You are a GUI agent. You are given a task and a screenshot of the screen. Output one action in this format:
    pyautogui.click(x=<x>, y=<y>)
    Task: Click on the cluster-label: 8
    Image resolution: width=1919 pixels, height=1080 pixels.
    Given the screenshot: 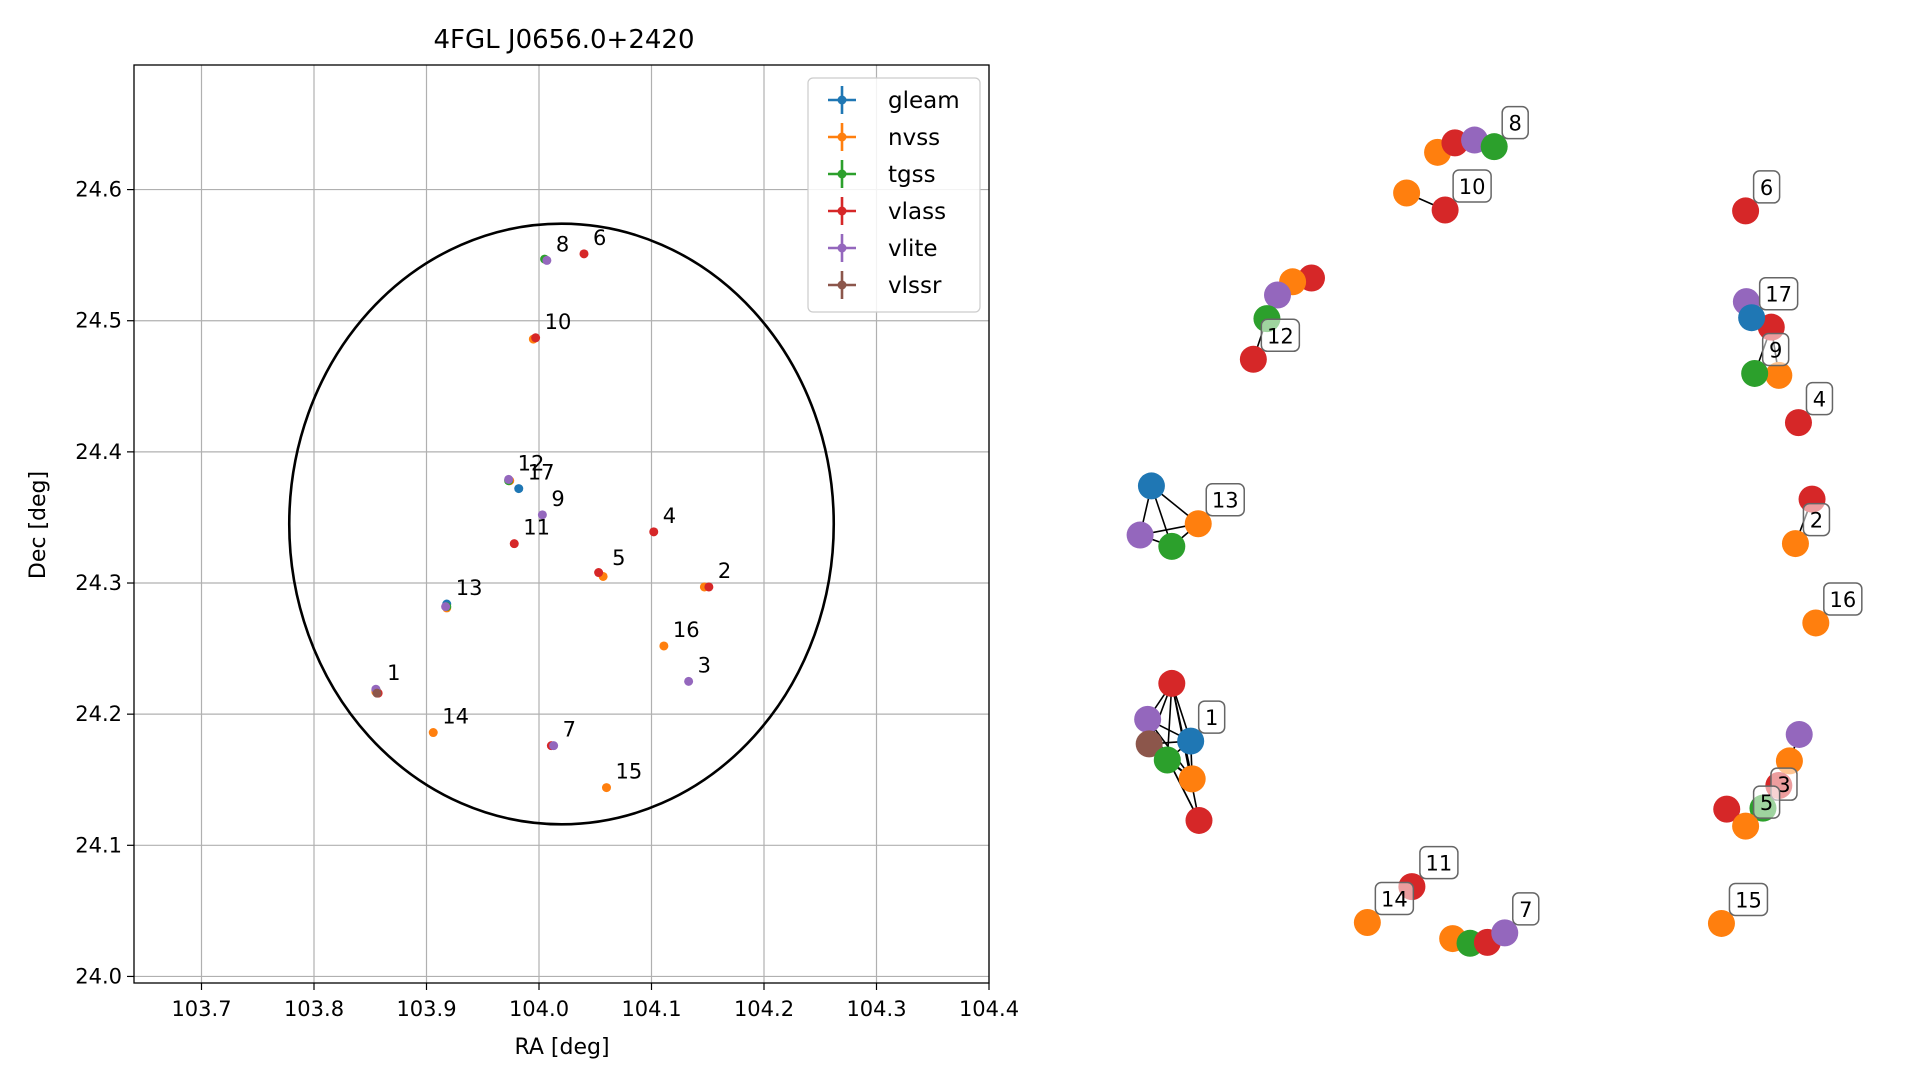 What is the action you would take?
    pyautogui.click(x=1515, y=122)
    